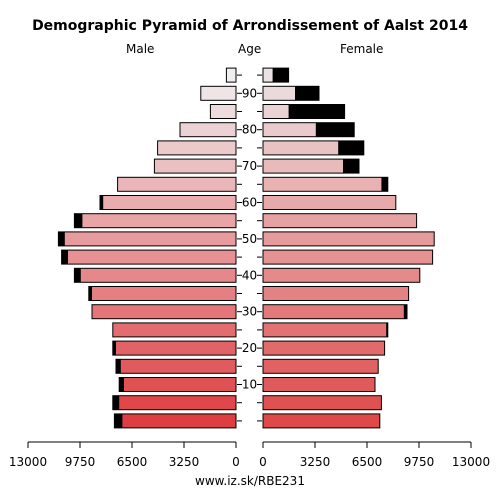  What do you see at coordinates (249, 93) in the screenshot?
I see `age-tick-label: 90` at bounding box center [249, 93].